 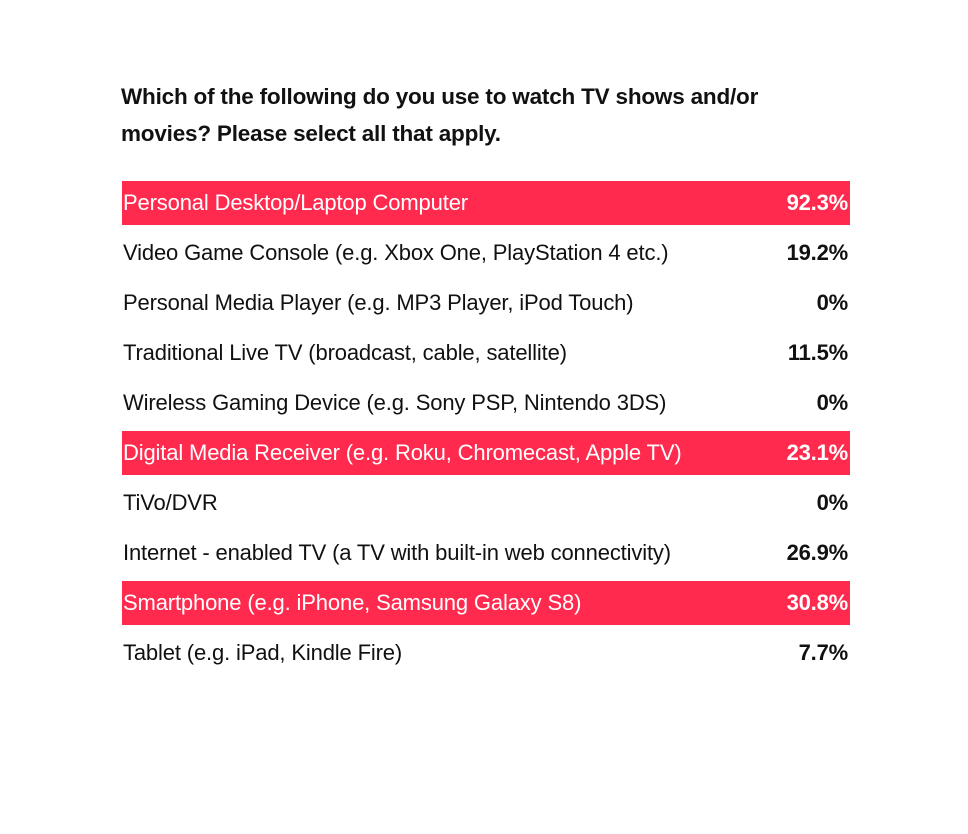 I want to click on table-row: Tablet (e.g. iPad, Kindle Fire) 7.7%, so click(x=486, y=653).